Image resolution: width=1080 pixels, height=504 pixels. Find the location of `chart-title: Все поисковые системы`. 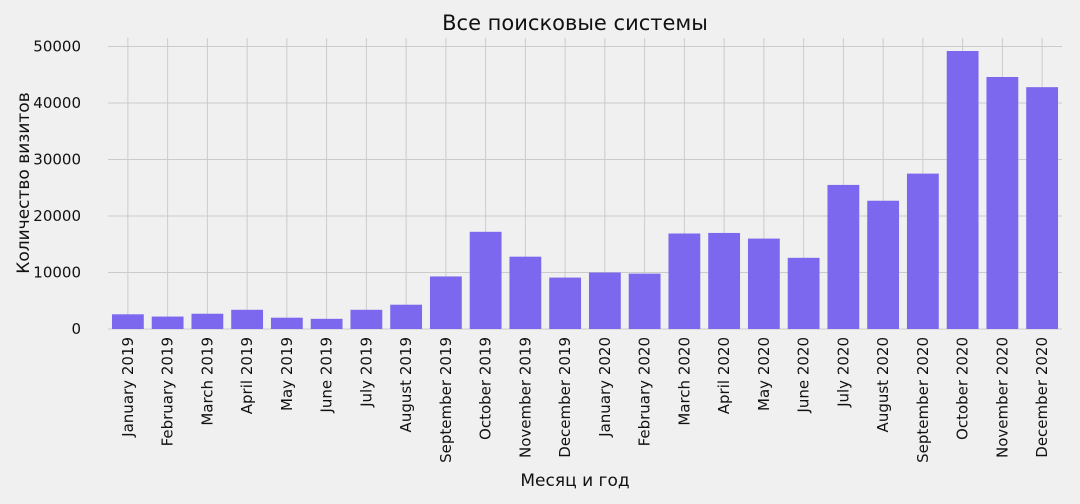

chart-title: Все поисковые системы is located at coordinates (575, 23).